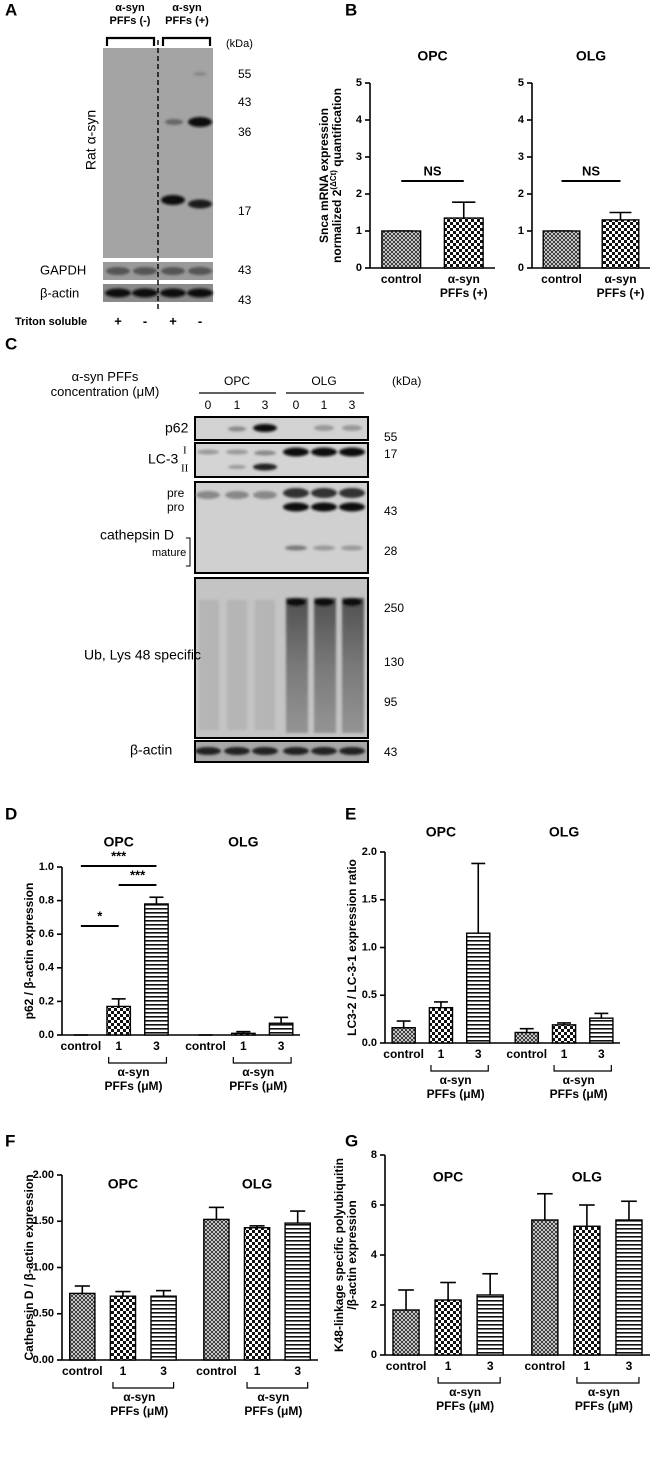 The height and width of the screenshot is (1468, 658). What do you see at coordinates (138, 874) in the screenshot?
I see `significance-label: ***` at bounding box center [138, 874].